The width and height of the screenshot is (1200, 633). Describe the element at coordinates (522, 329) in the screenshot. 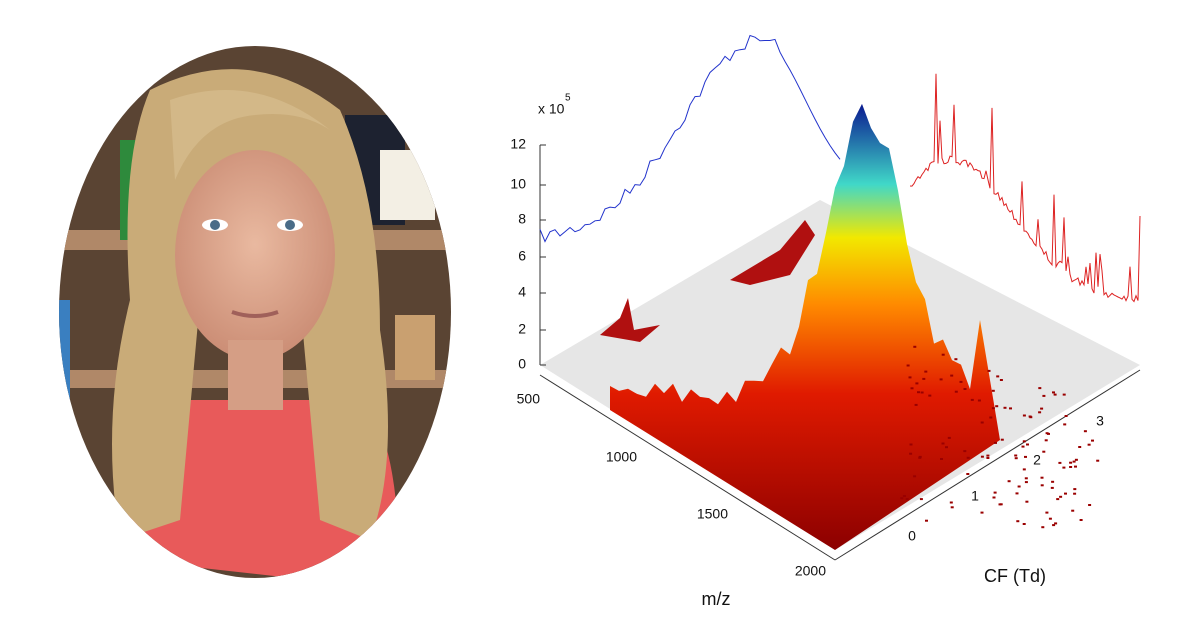

I see `z-tick-label: 2` at that location.